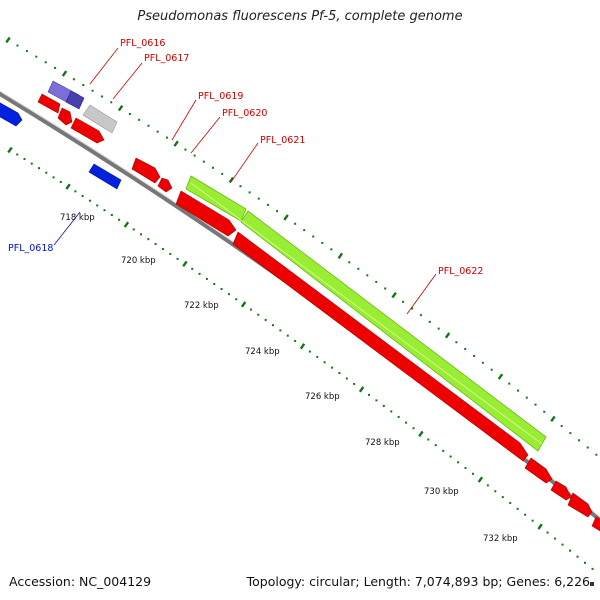 The image size is (600, 600). What do you see at coordinates (460, 271) in the screenshot?
I see `gene-label-pfl0622: PFL_0622` at bounding box center [460, 271].